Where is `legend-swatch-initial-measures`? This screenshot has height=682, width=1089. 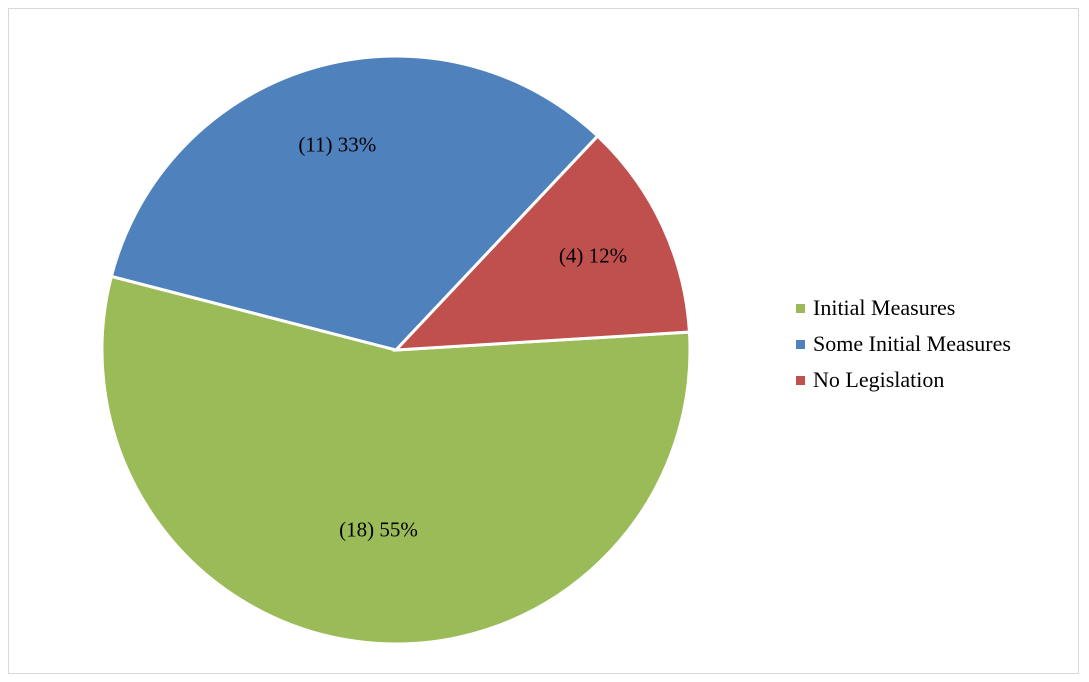 legend-swatch-initial-measures is located at coordinates (800, 308).